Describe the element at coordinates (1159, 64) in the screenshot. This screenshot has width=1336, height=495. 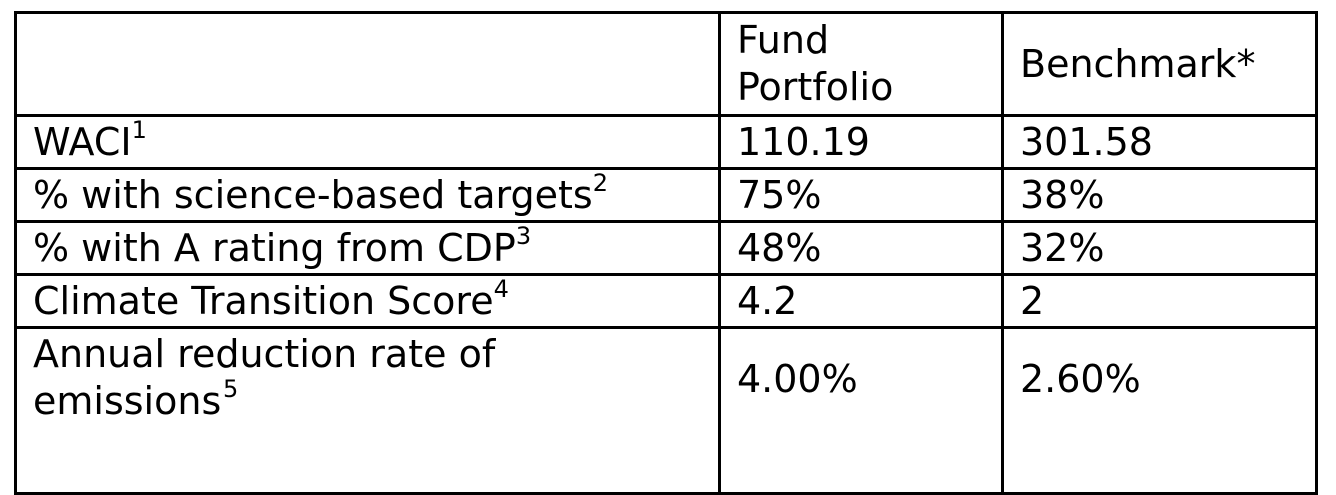
I see `header-cell-benchmark: Benchmark*` at that location.